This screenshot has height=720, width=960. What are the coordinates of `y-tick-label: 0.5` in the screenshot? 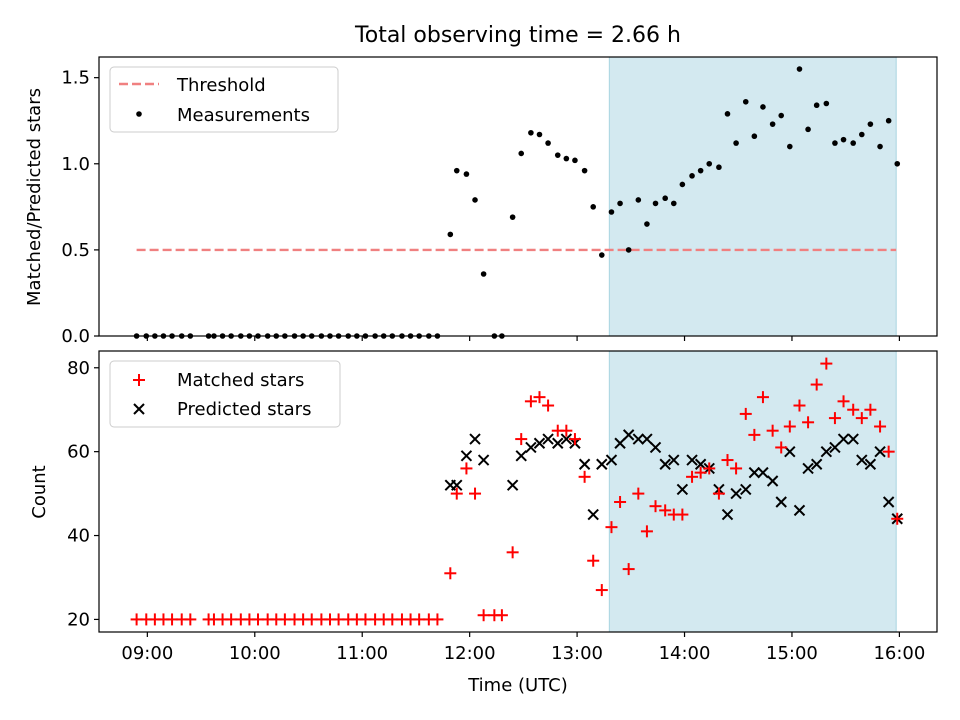 It's located at (75, 250).